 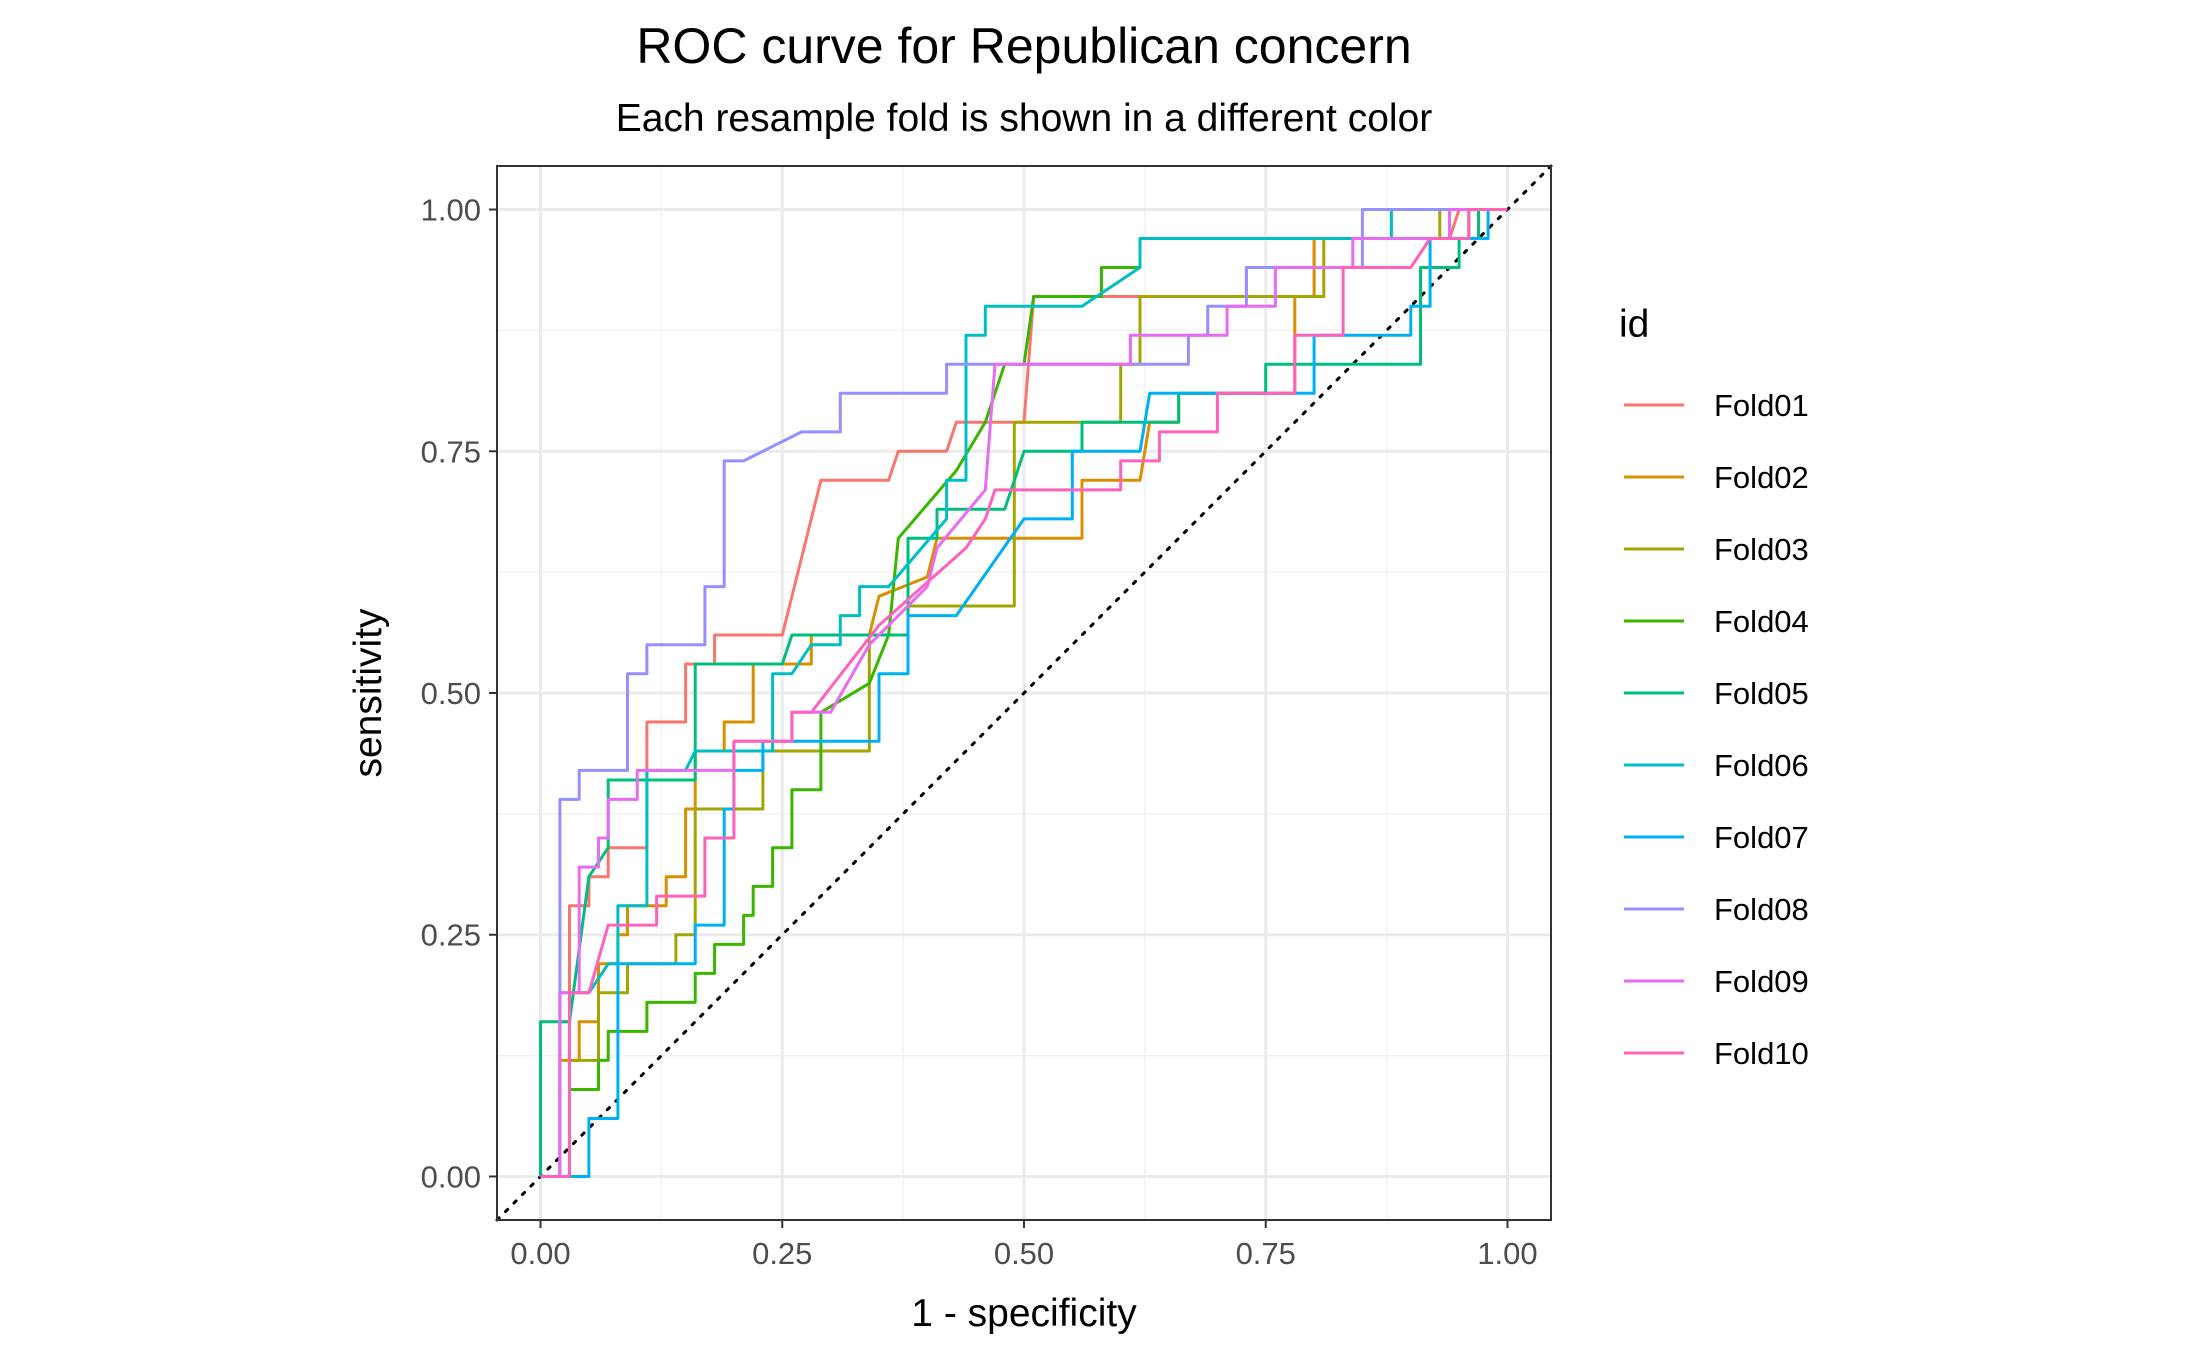 What do you see at coordinates (1761, 1053) in the screenshot?
I see `legend-label: Fold10` at bounding box center [1761, 1053].